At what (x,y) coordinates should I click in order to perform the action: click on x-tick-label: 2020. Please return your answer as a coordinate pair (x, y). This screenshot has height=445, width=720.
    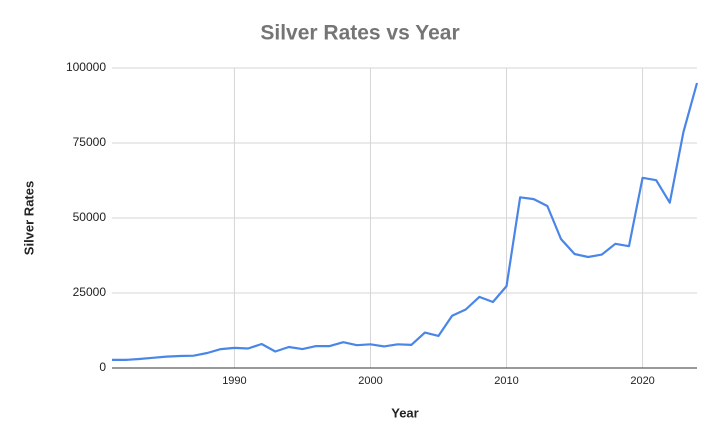
    Looking at the image, I should click on (642, 381).